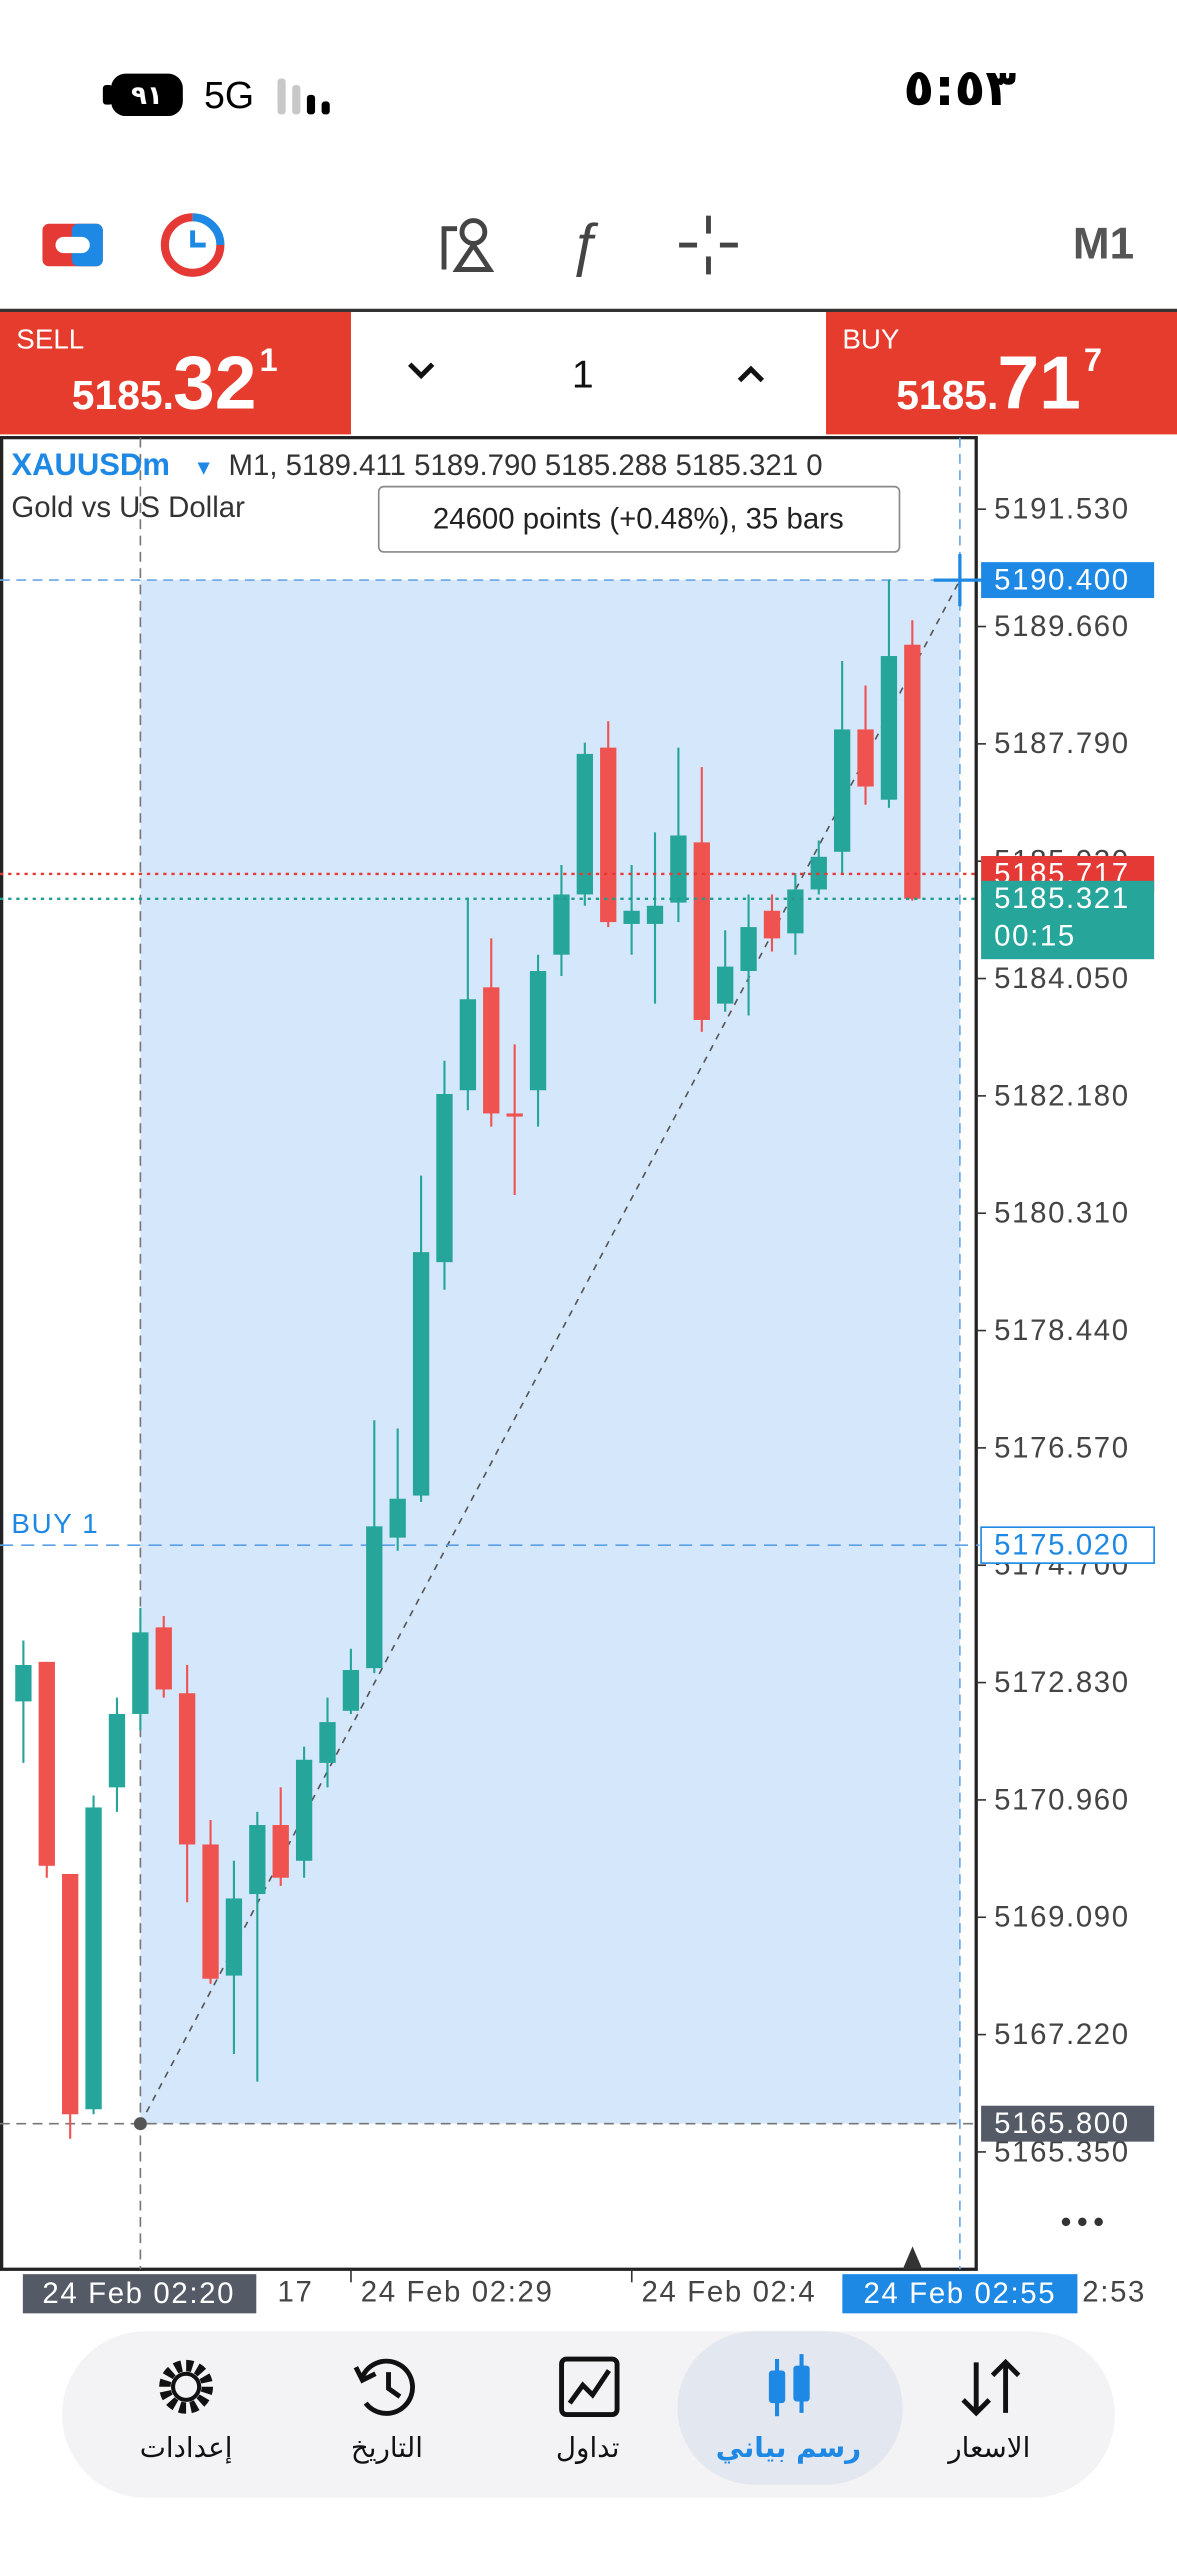  Describe the element at coordinates (55, 1523) in the screenshot. I see `position-label: BUY 1` at that location.